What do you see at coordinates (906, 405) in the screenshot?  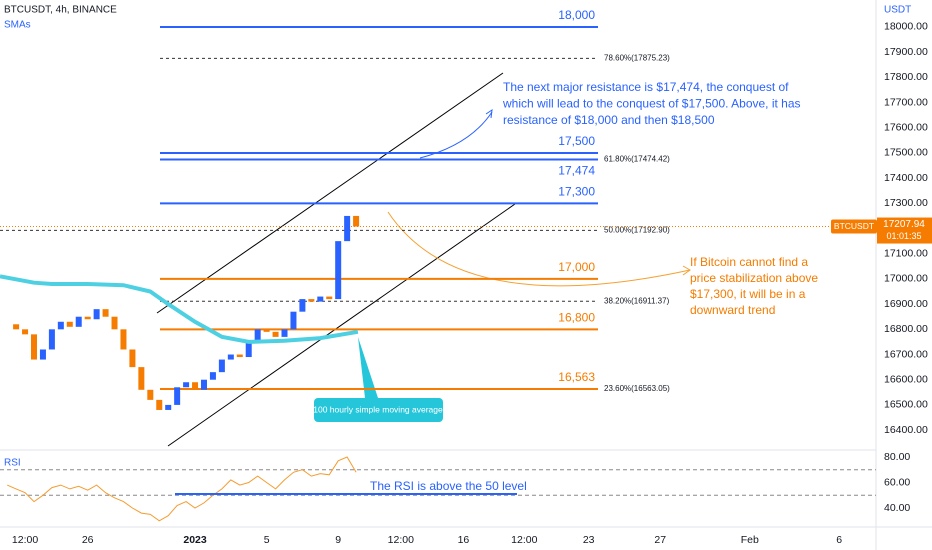 I see `y-tick-label: 16500.00` at bounding box center [906, 405].